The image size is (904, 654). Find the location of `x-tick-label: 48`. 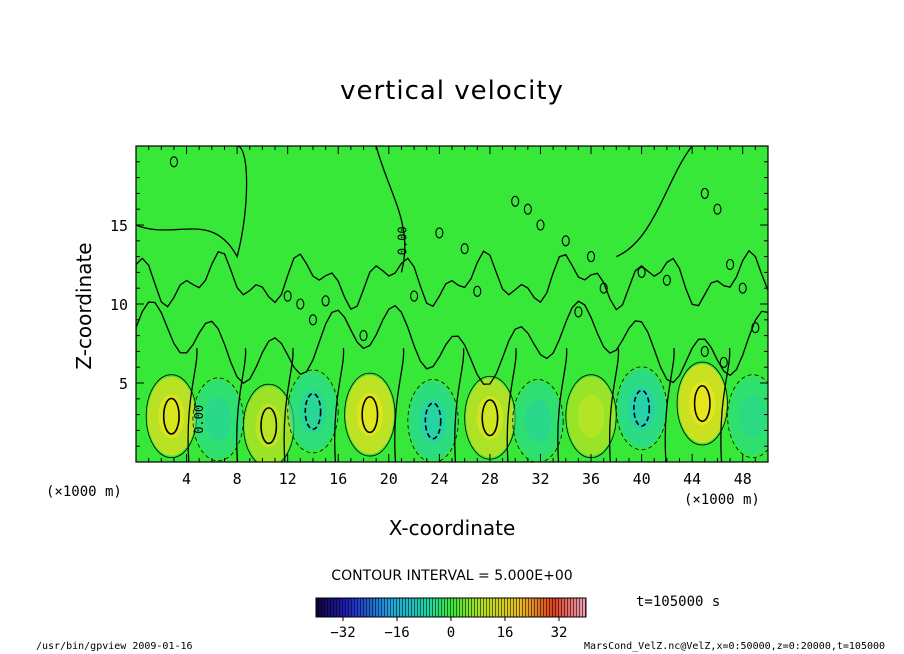

x-tick-label: 48 is located at coordinates (743, 479).